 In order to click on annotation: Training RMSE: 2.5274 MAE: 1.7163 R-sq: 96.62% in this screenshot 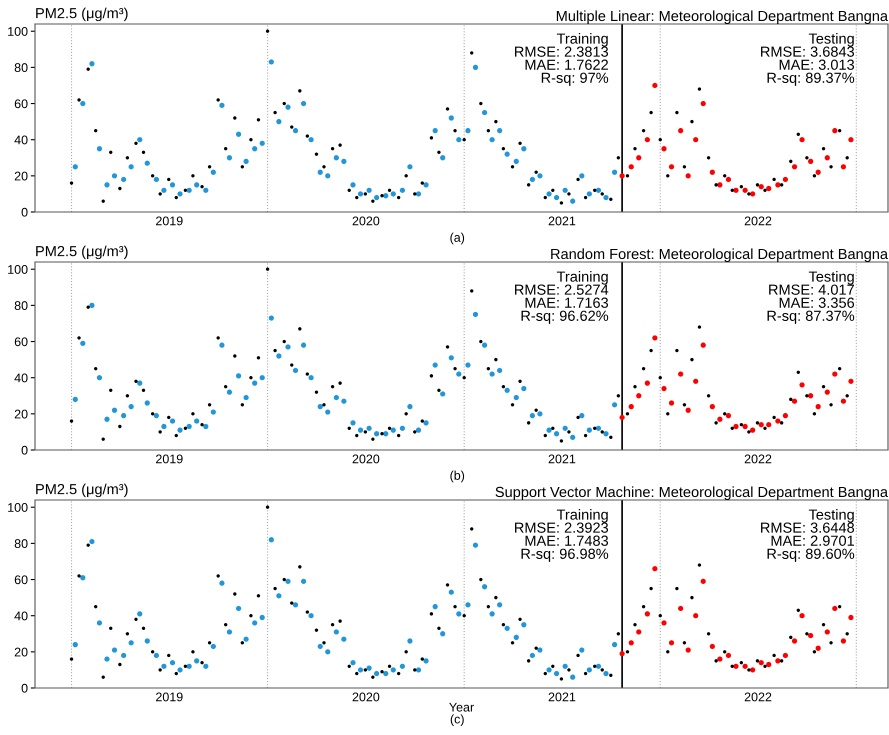, I will do `click(561, 297)`.